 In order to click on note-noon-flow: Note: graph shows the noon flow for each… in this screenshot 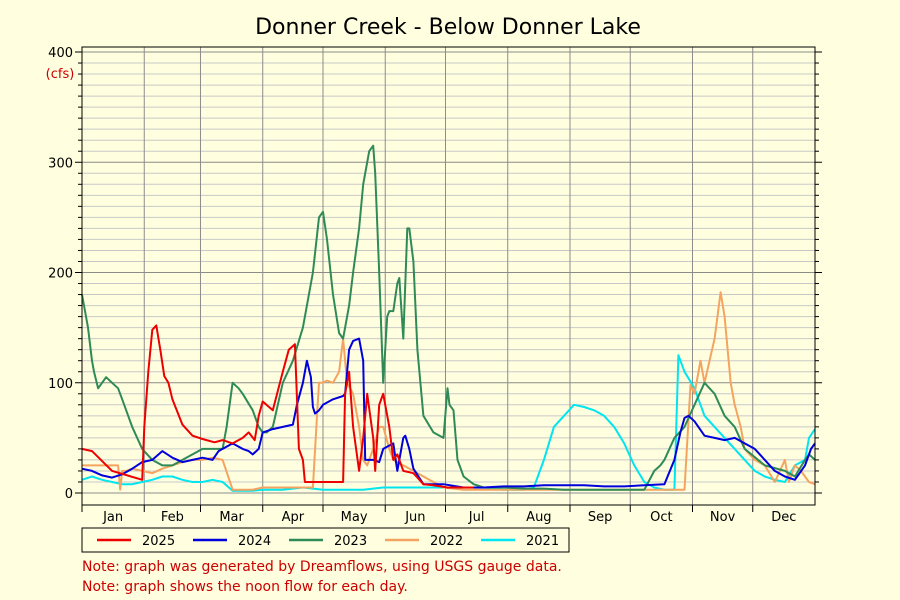, I will do `click(245, 587)`.